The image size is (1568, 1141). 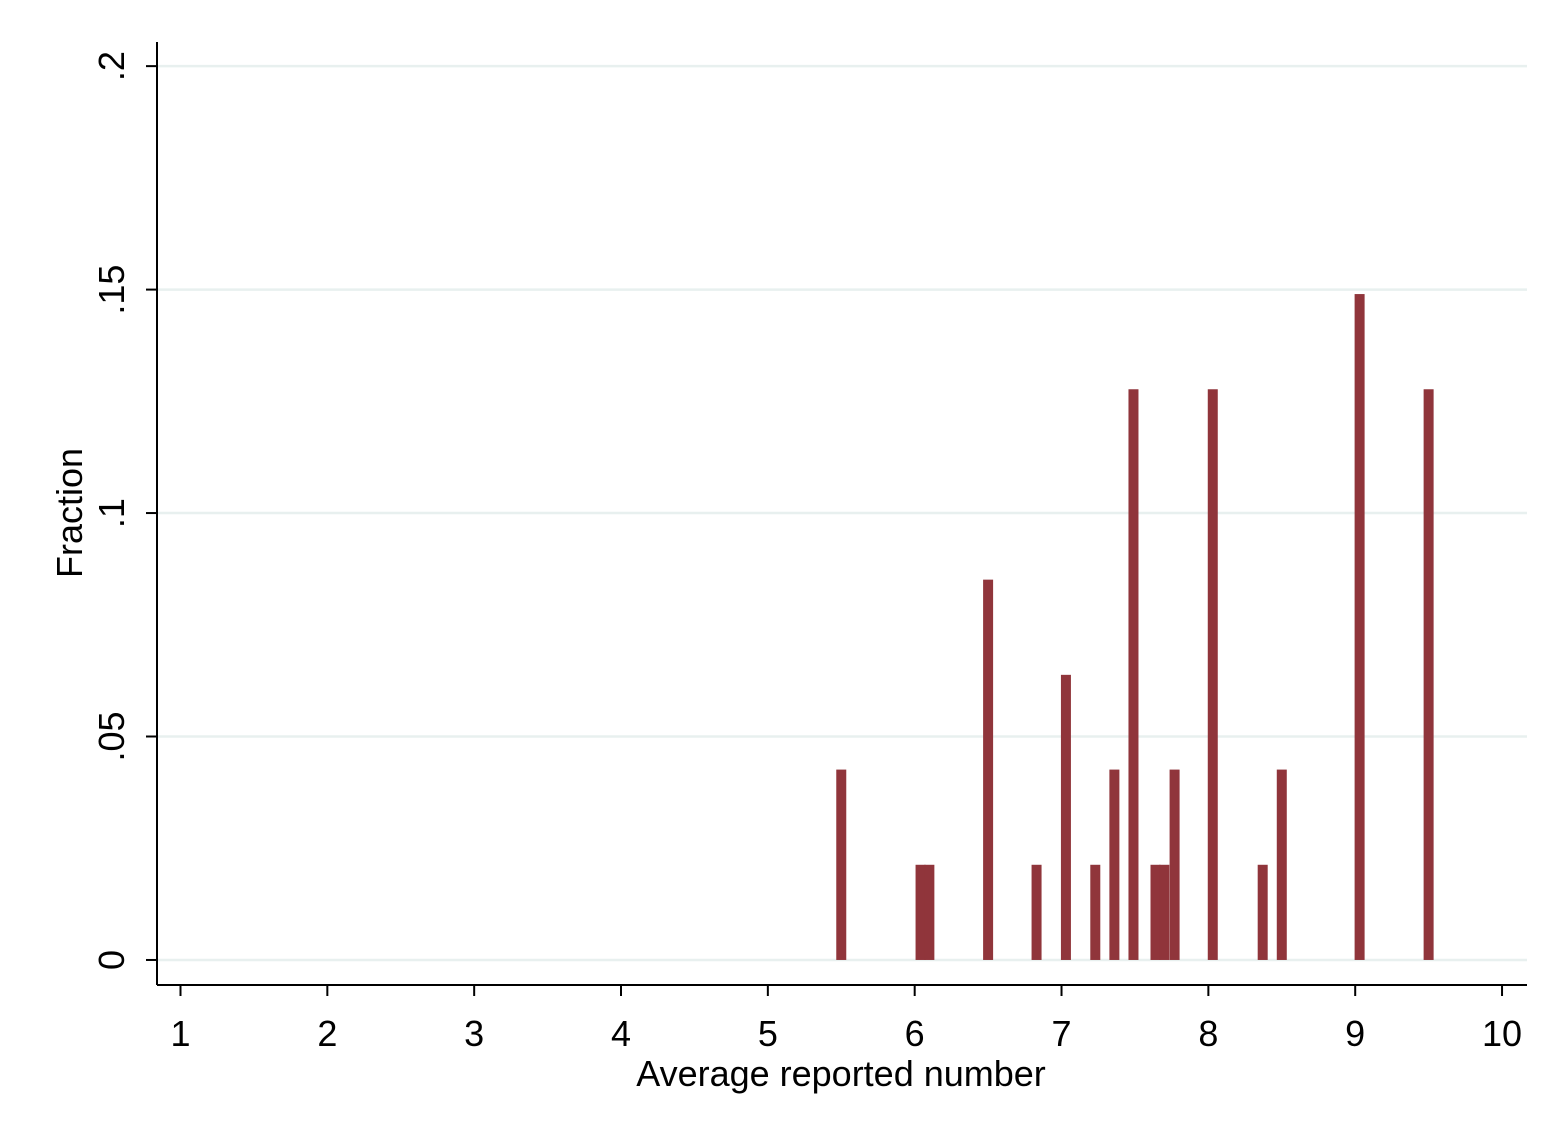 I want to click on x-tick-label: 8, so click(x=1208, y=1033).